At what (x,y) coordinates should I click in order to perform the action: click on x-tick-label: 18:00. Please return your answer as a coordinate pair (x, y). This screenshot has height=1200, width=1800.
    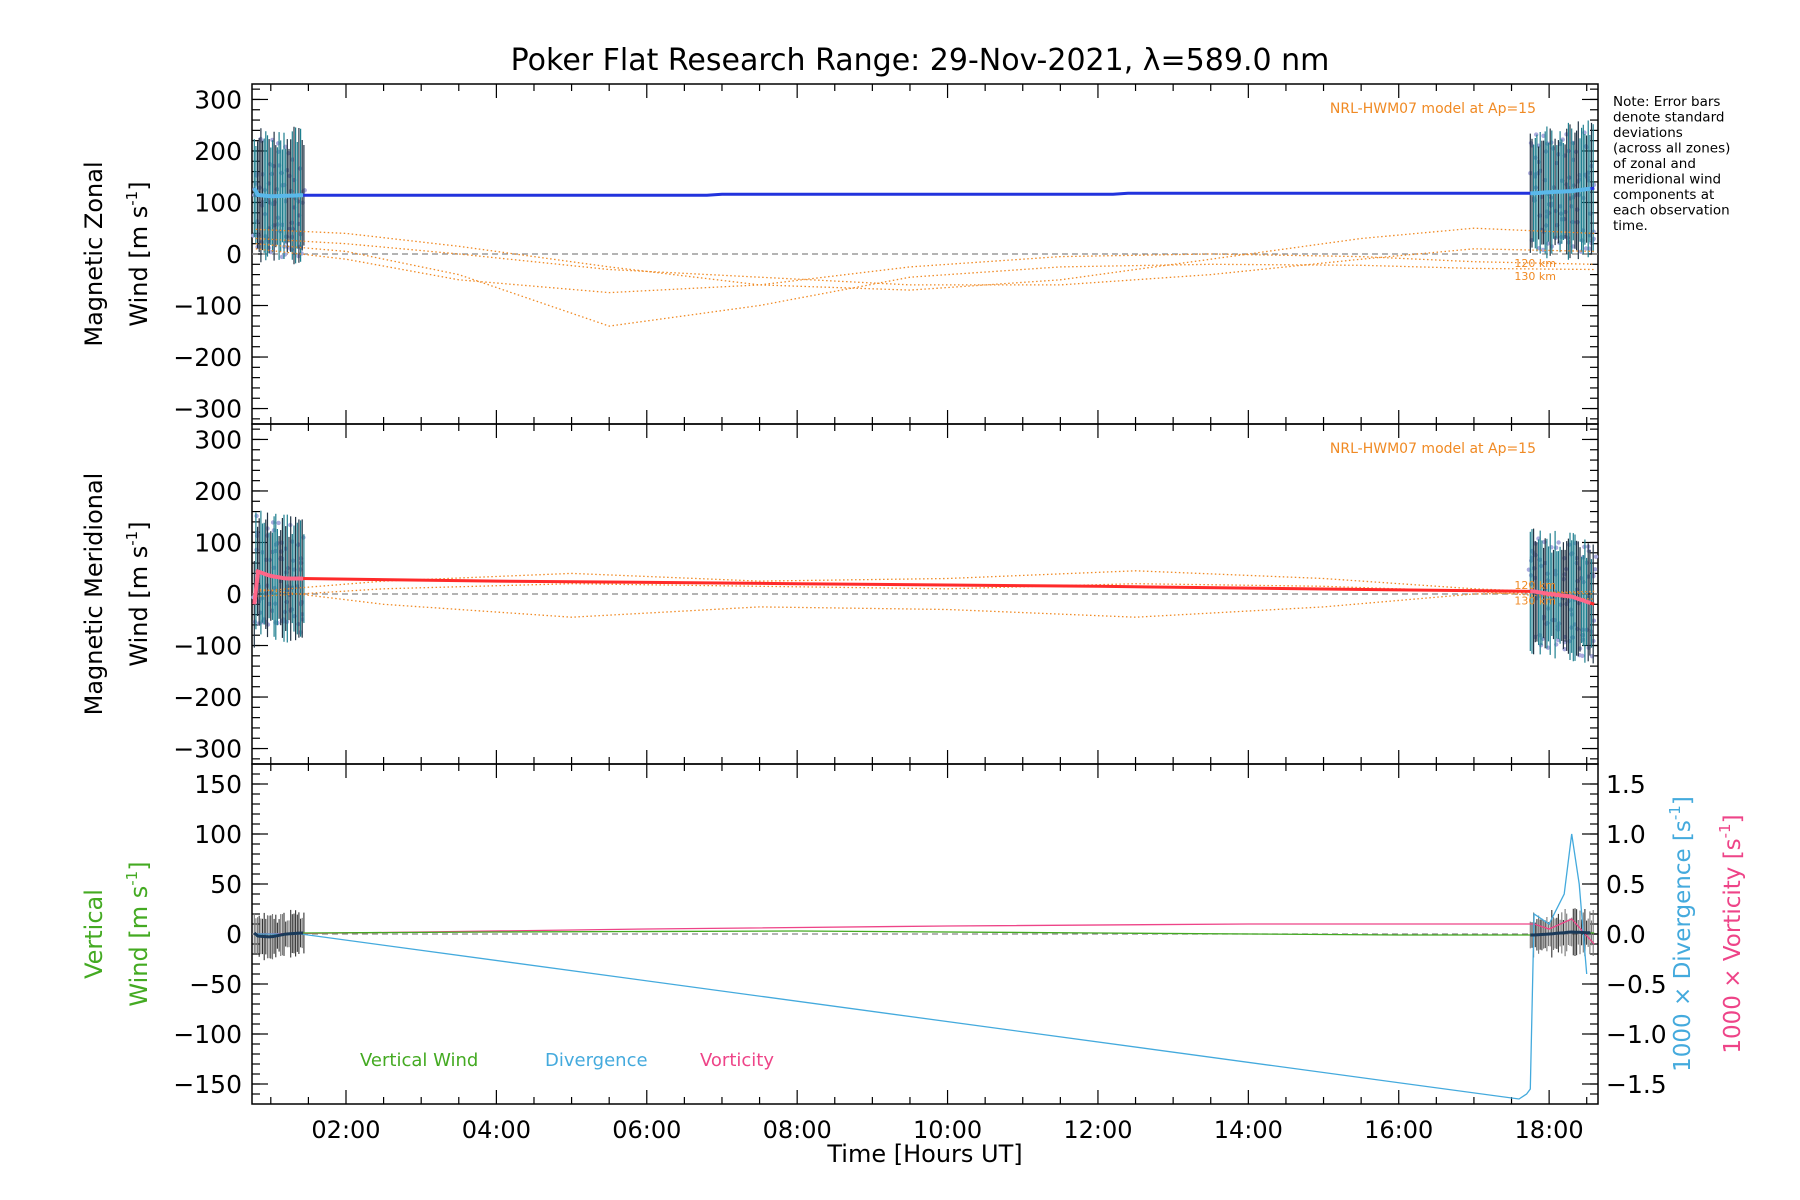
    Looking at the image, I should click on (1549, 1130).